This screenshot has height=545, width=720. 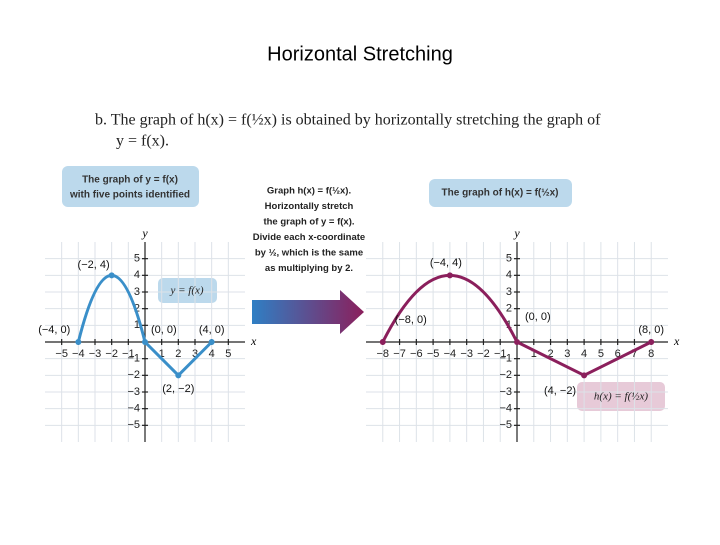 I want to click on callout-text: The graph of h(x) = f(½x), so click(x=500, y=193).